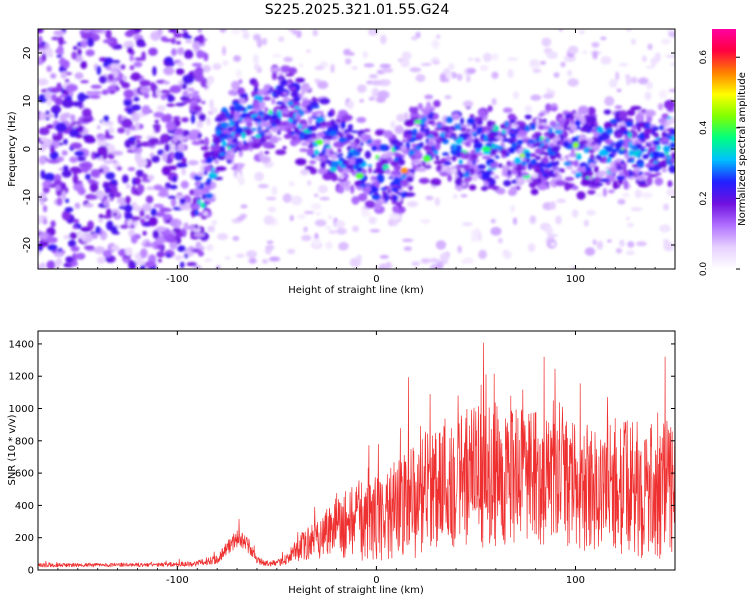 This screenshot has width=750, height=604. Describe the element at coordinates (21, 344) in the screenshot. I see `y-tick-label: 1400` at that location.